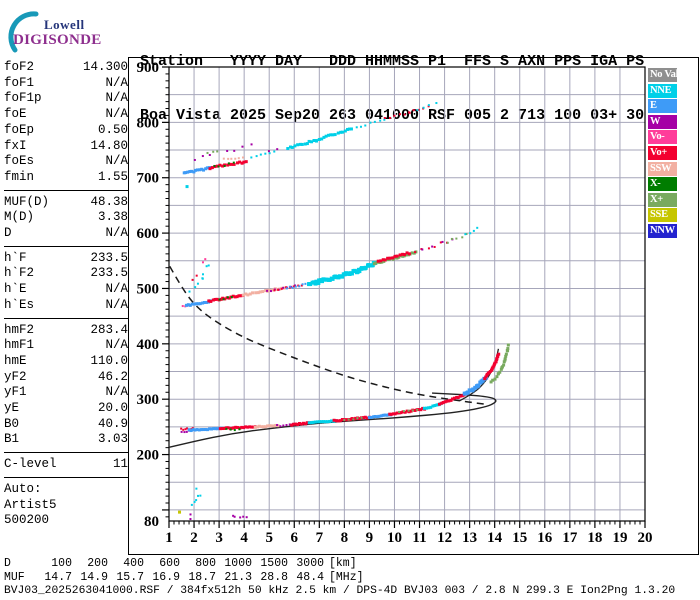 The width and height of the screenshot is (700, 600). What do you see at coordinates (662, 168) in the screenshot?
I see `legend-item-ssw: SSW` at bounding box center [662, 168].